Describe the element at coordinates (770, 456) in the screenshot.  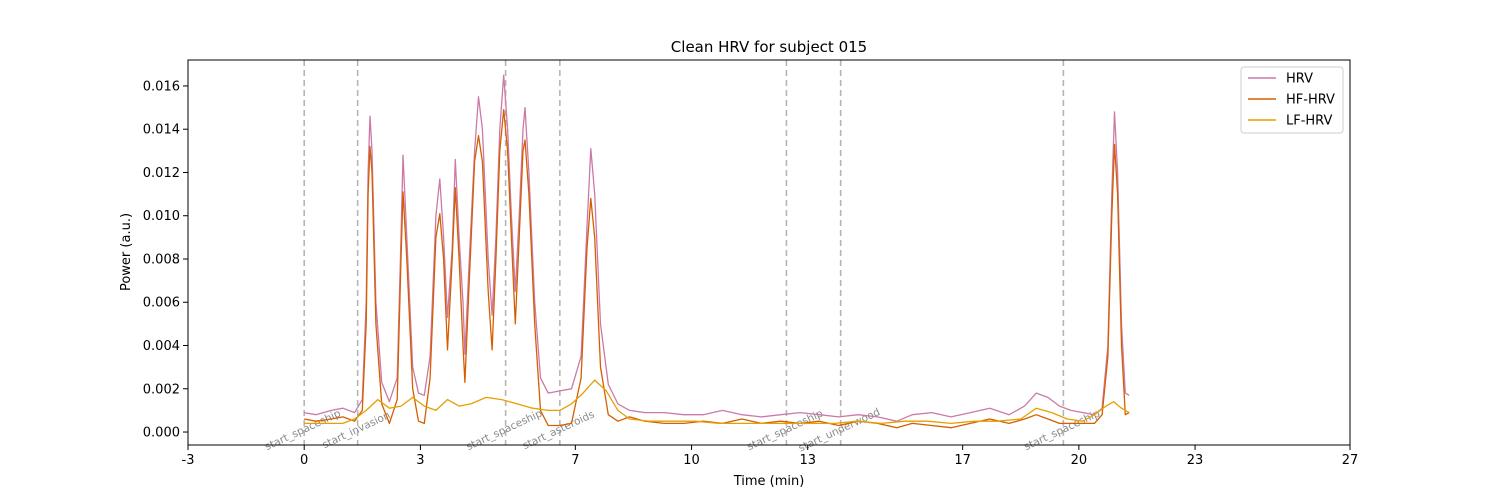
I see `x-axis-ticks: -3 0 3 7 10 13 17 20 23 27` at that location.